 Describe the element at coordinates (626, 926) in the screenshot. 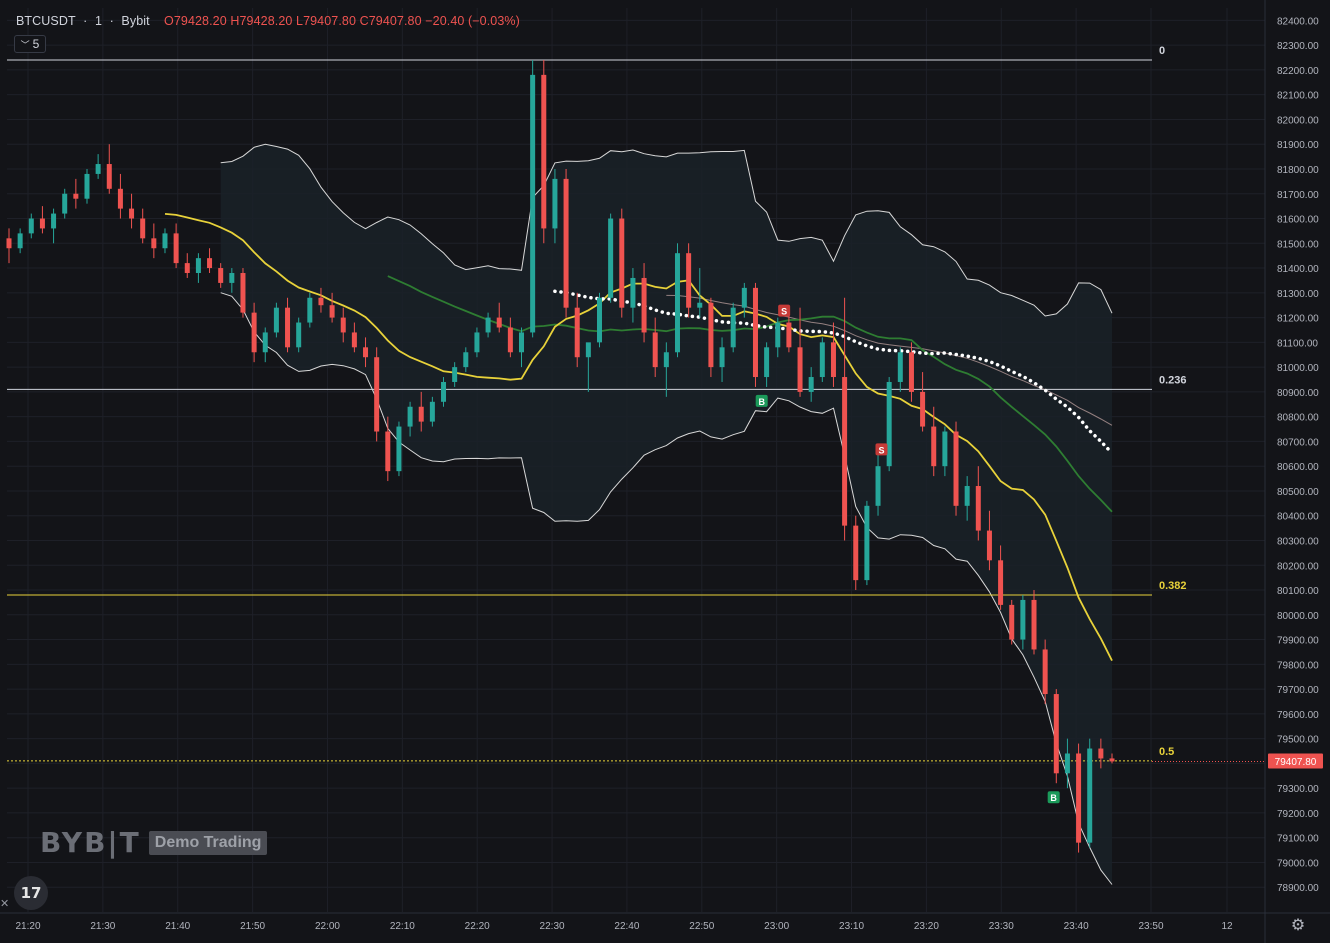

I see `x-tick-label: 22:40` at that location.